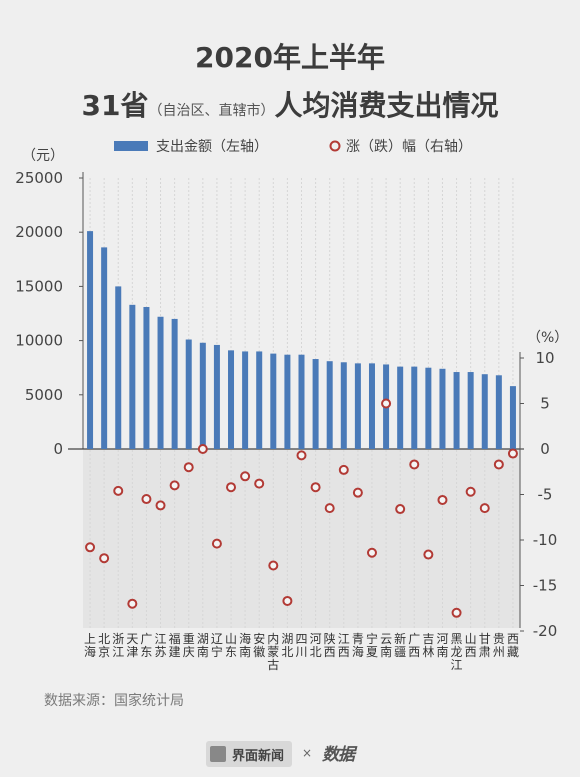  Describe the element at coordinates (301, 645) in the screenshot. I see `category-label: 四川` at that location.